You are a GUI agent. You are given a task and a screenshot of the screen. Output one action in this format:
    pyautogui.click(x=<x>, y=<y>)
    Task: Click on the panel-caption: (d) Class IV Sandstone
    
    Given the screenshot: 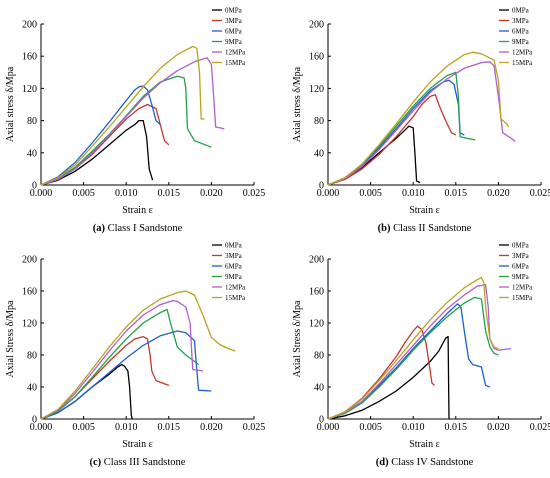 What is the action you would take?
    pyautogui.click(x=425, y=462)
    